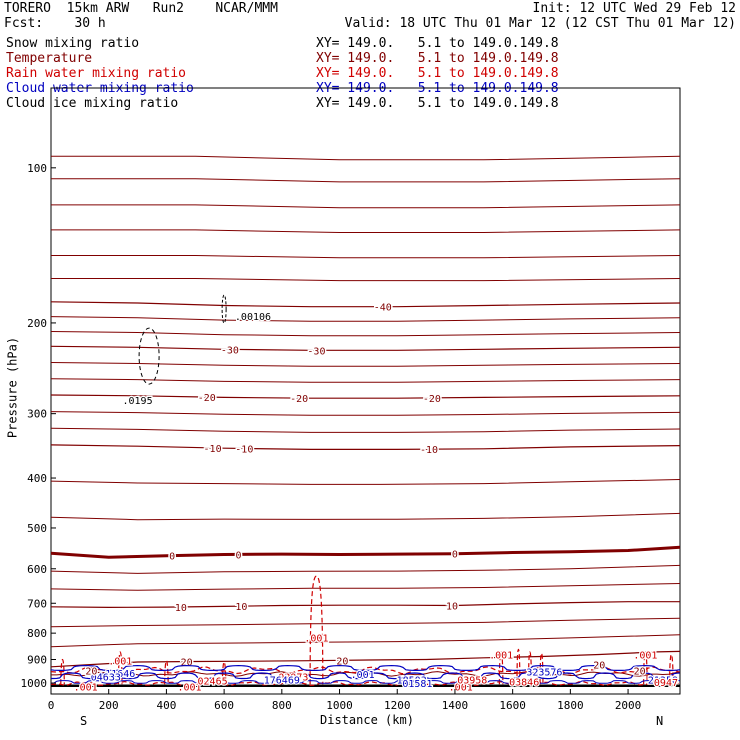 The width and height of the screenshot is (740, 740). I want to click on y-tick-label: 300, so click(37, 414).